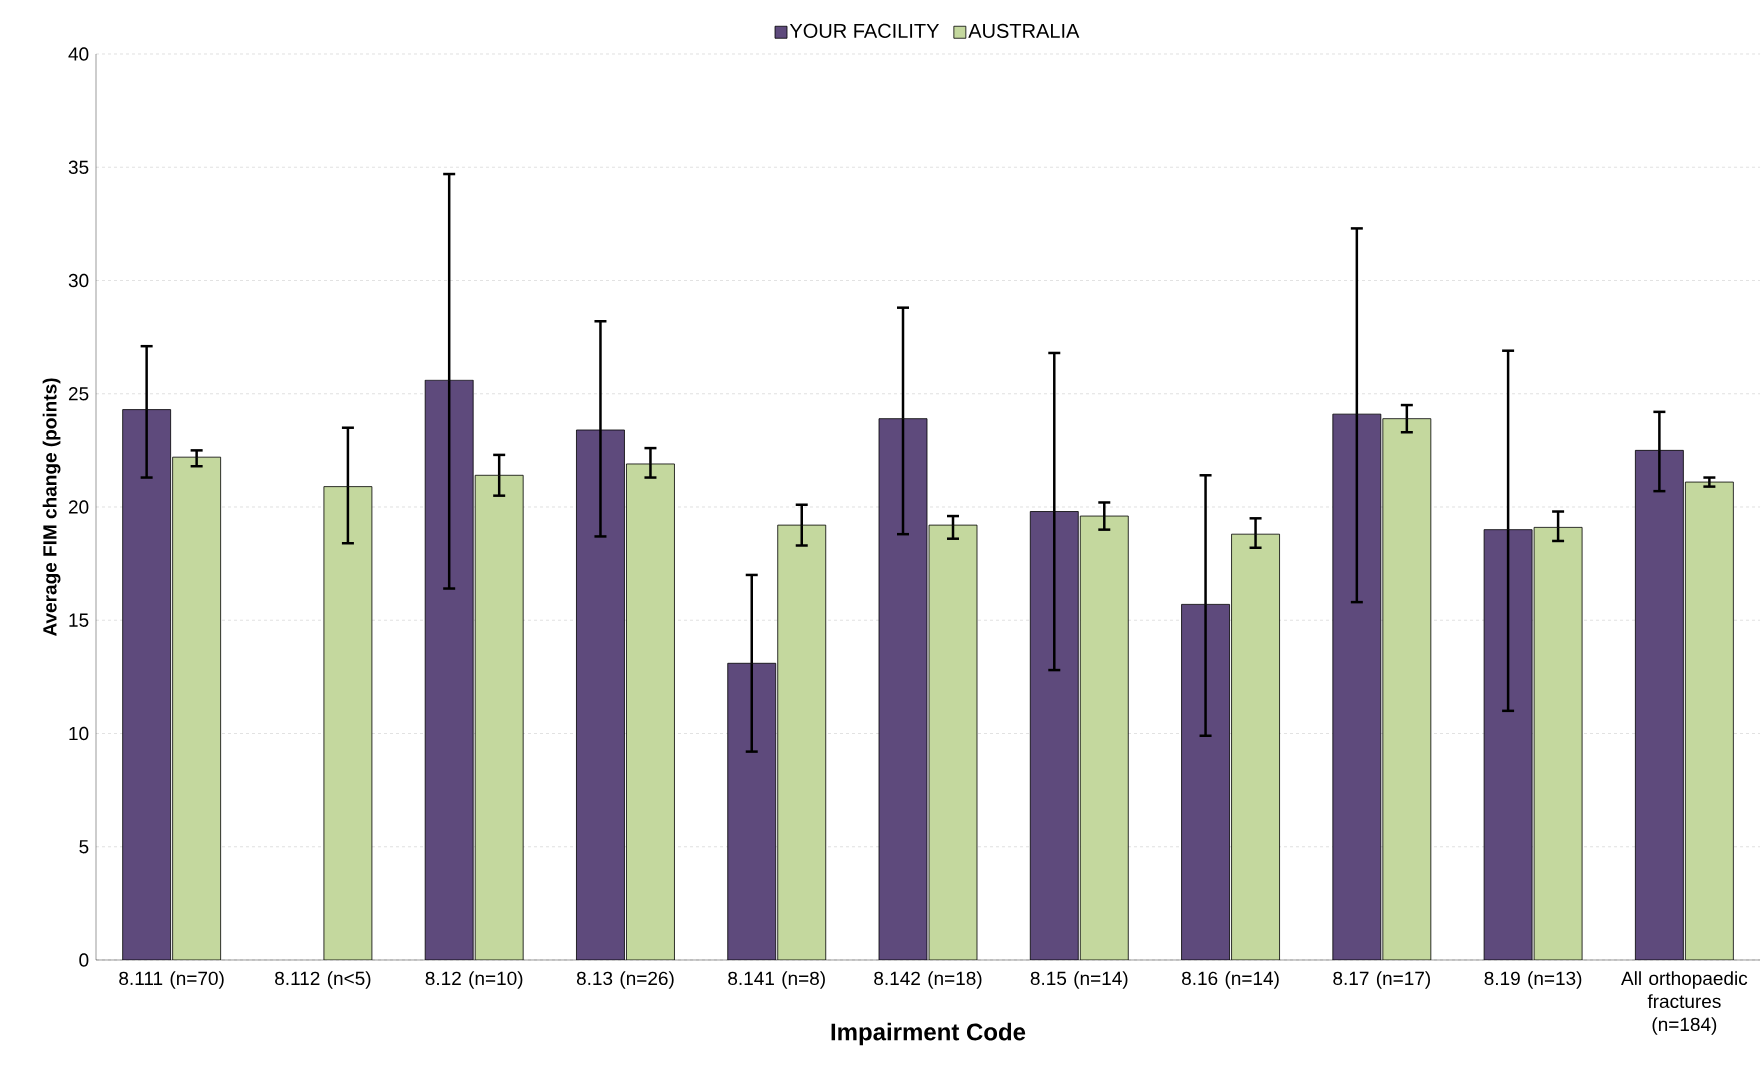 The image size is (1764, 1071). I want to click on x-tick-label: All orthopaedic fractures (n=184), so click(1684, 1003).